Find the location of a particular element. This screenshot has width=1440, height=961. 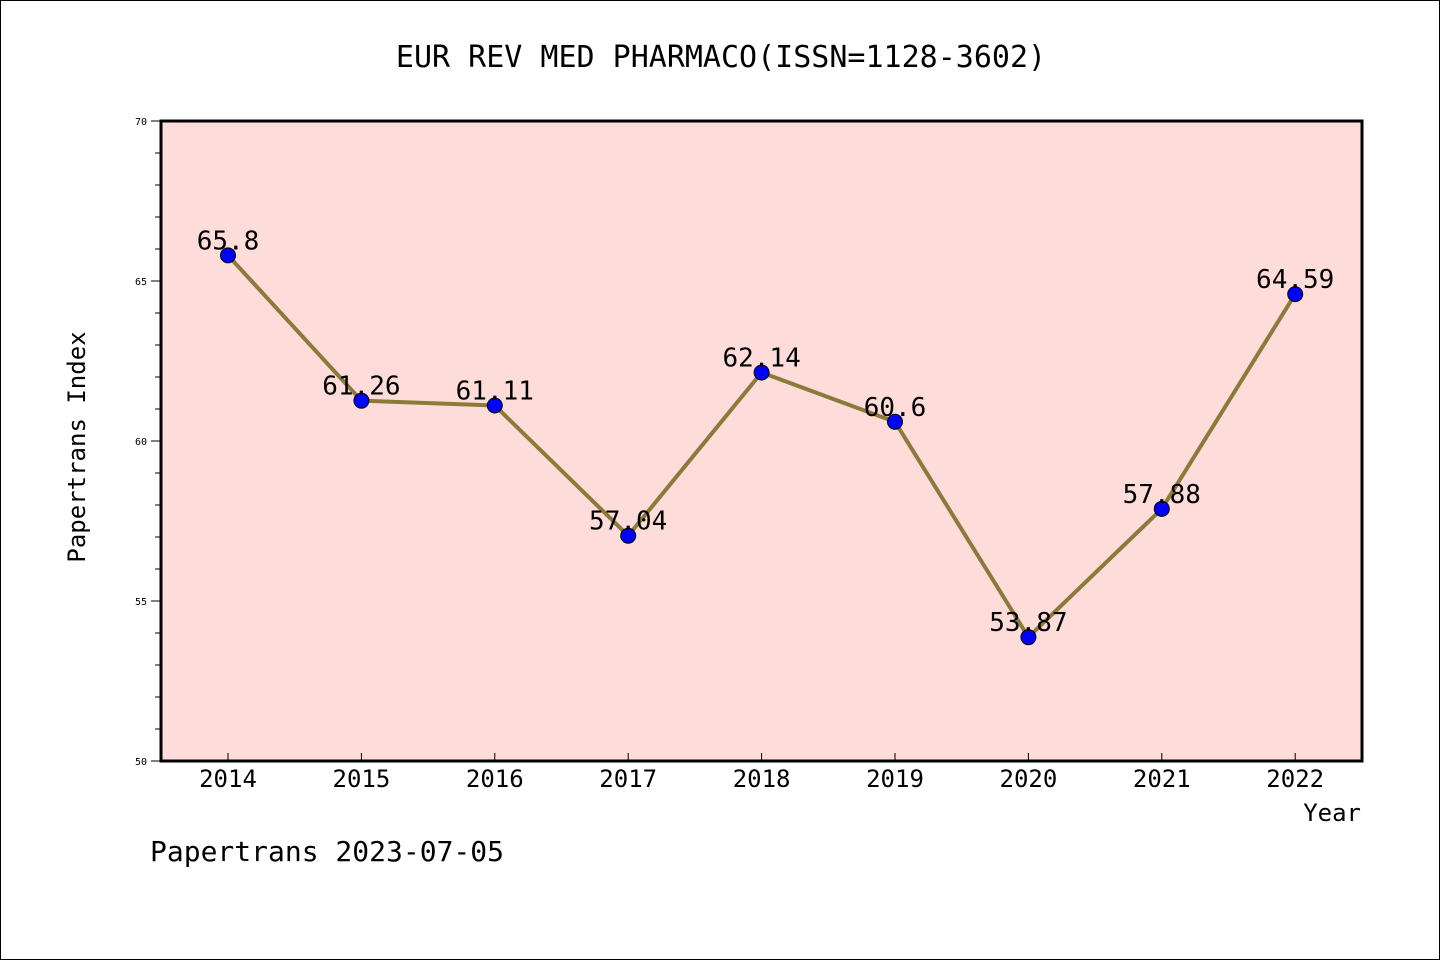

x-tick-label: 2016 is located at coordinates (495, 779).